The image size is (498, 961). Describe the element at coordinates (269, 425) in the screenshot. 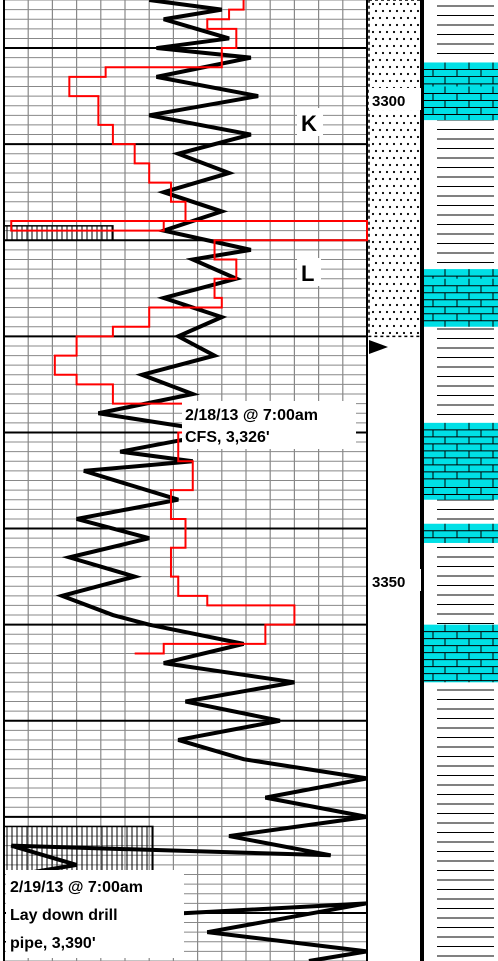

I see `annotation-bg` at that location.